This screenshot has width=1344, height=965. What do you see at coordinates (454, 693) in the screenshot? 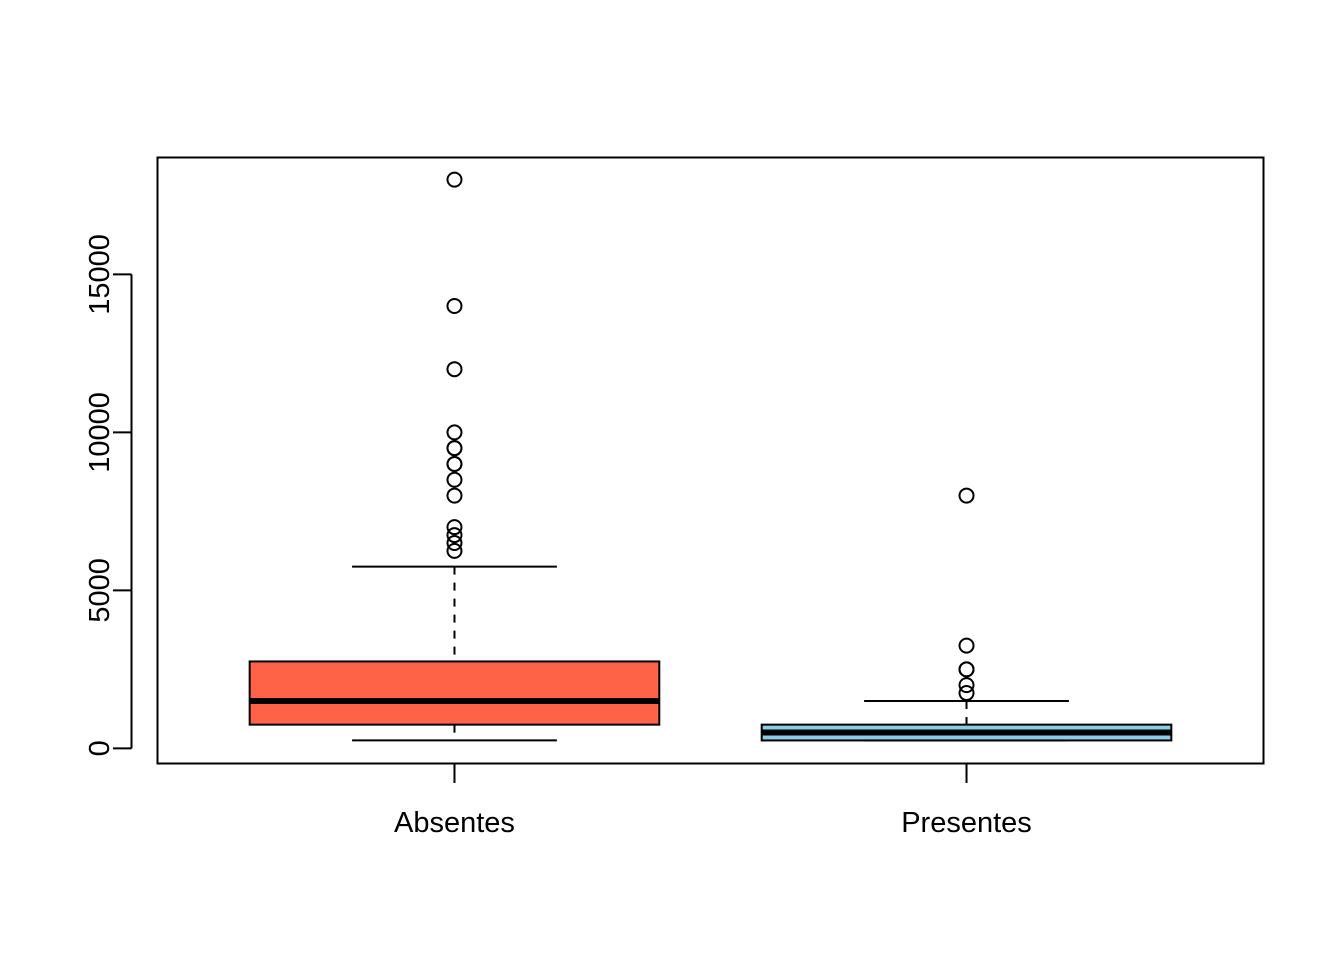
I see `box-iqr` at bounding box center [454, 693].